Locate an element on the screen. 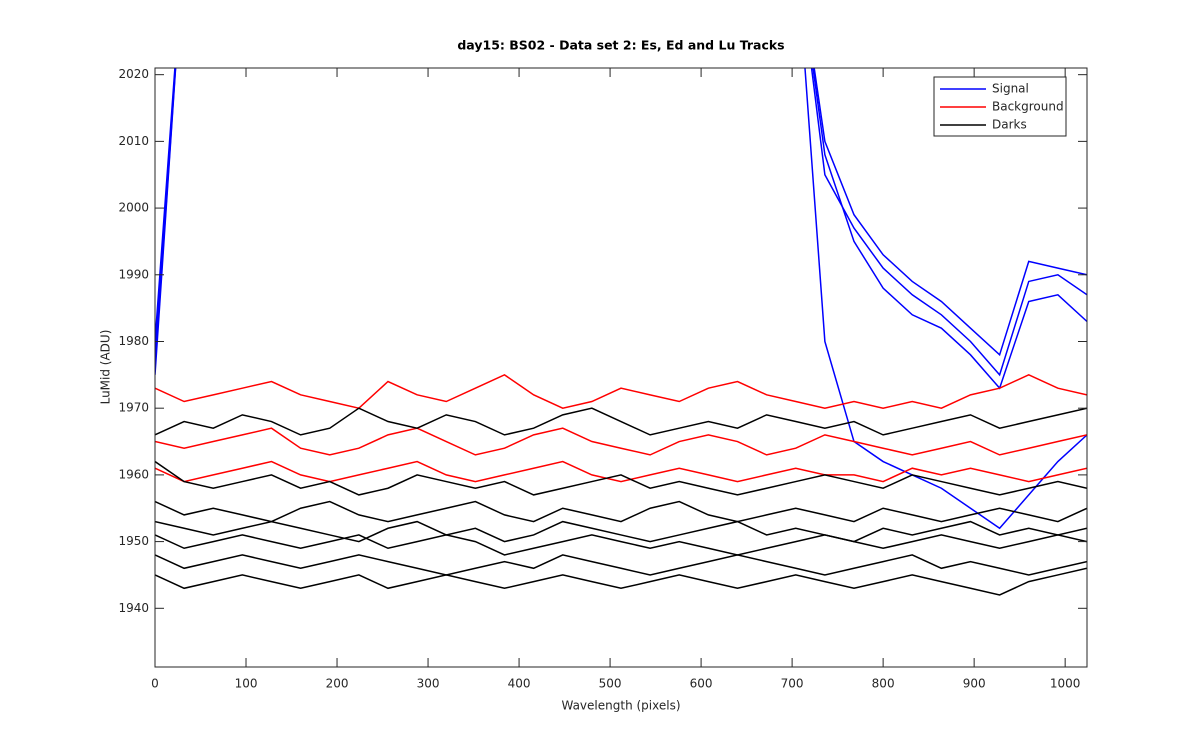 The image size is (1200, 750). x-tick-label: 400 is located at coordinates (519, 684).